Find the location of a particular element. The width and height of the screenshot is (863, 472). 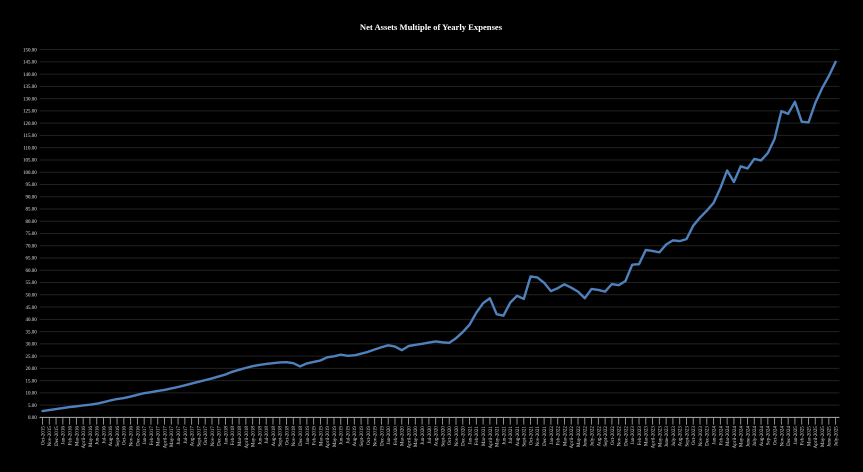

x-tick-label: Aug-2023 is located at coordinates (681, 436).